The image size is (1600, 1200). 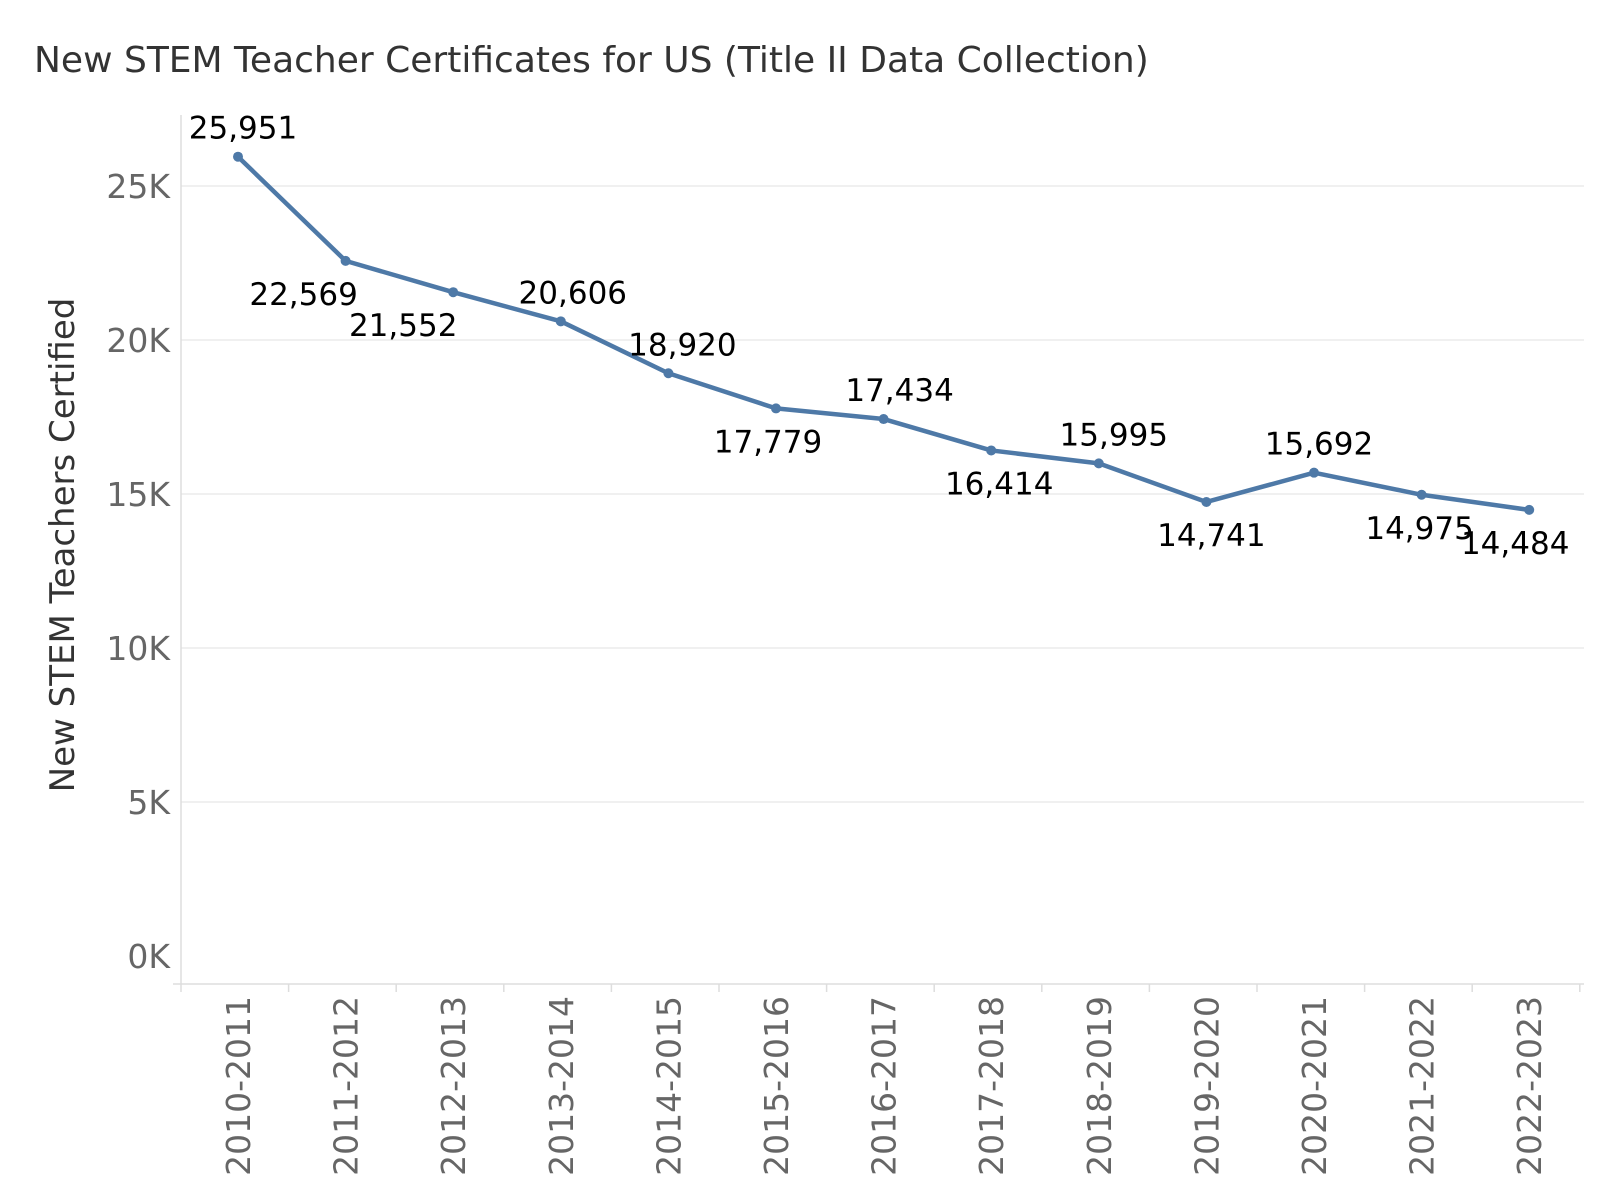 I want to click on y-tick-label: 25K, so click(x=138, y=186).